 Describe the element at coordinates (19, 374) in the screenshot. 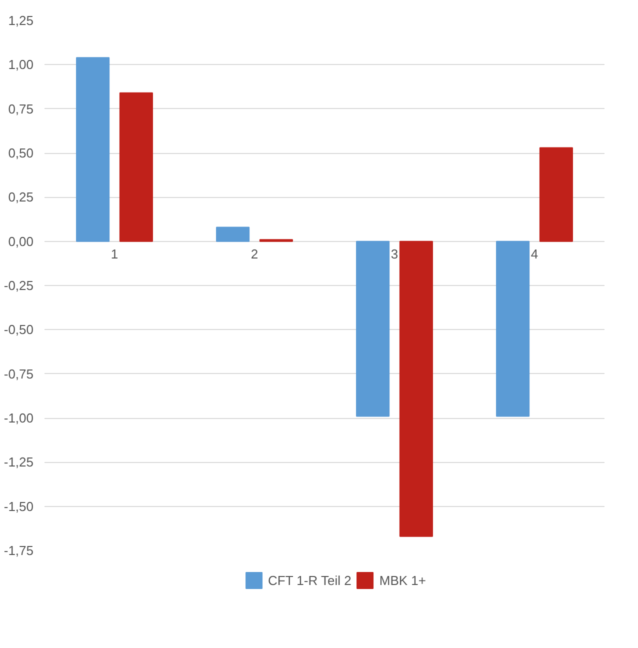

I see `y-tick-label: -0,75` at that location.